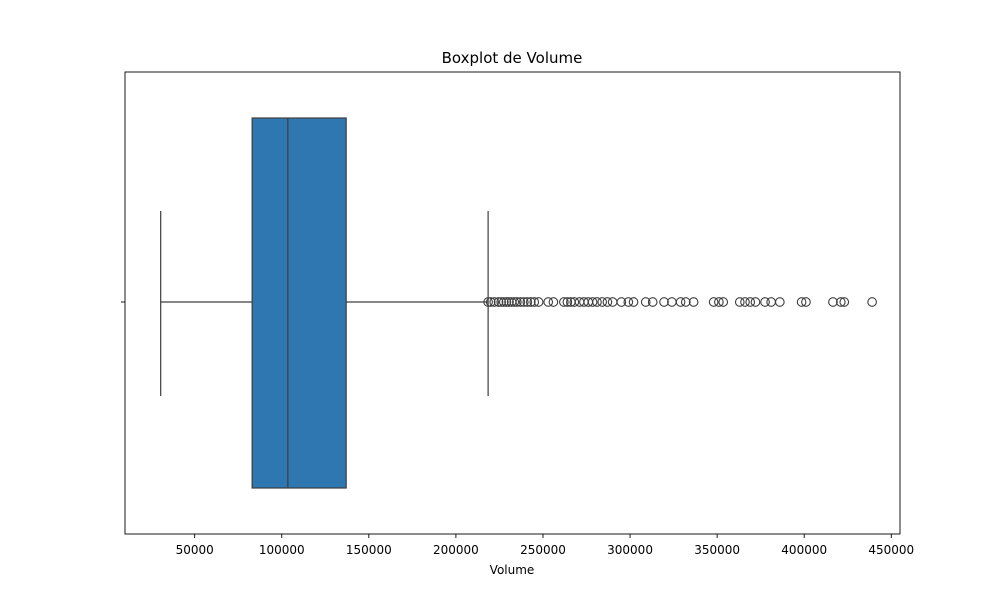 The image size is (1000, 600). I want to click on x-tick-label: 300000, so click(630, 550).